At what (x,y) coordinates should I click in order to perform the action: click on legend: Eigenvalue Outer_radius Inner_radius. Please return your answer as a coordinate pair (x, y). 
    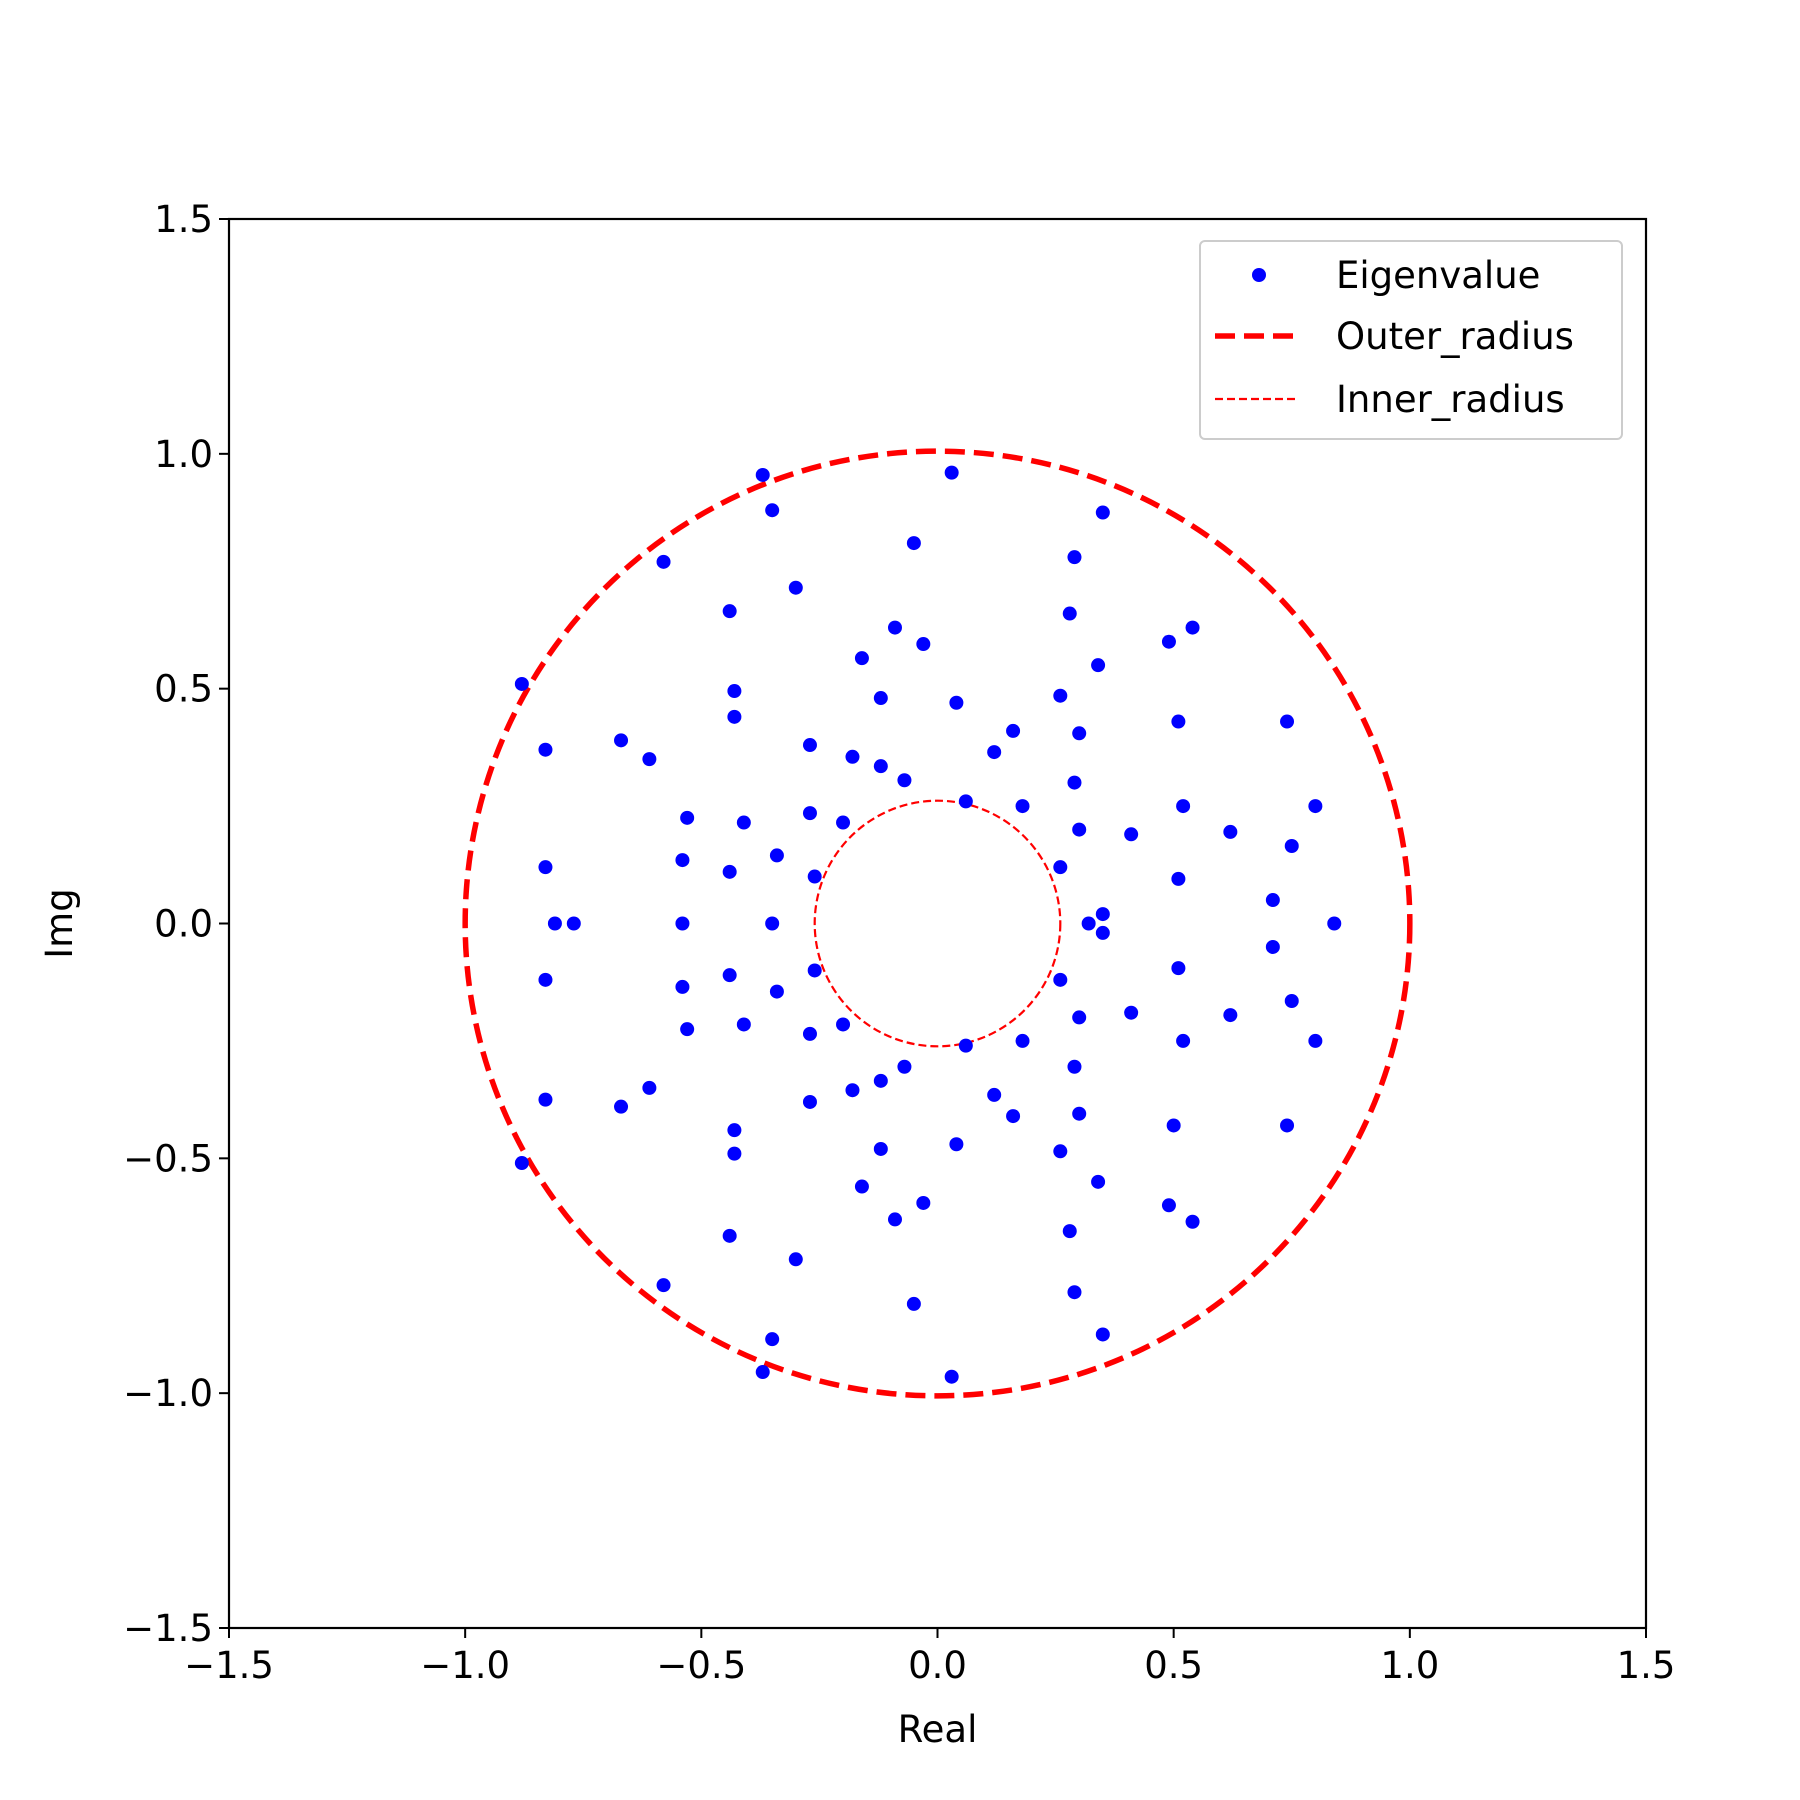
    Looking at the image, I should click on (1411, 340).